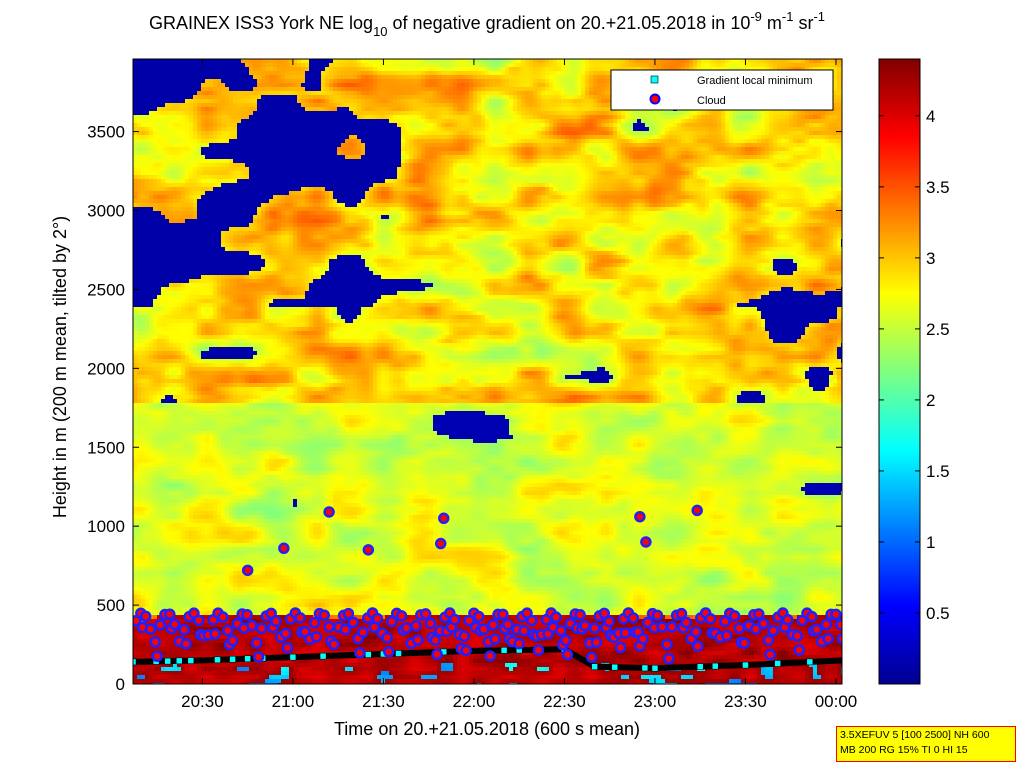 This screenshot has height=767, width=1023. I want to click on x-tick-label: 21:00, so click(293, 701).